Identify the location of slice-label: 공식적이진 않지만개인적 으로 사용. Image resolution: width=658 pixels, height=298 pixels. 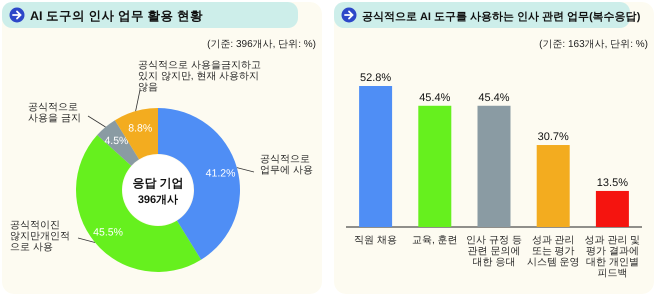
(40, 236).